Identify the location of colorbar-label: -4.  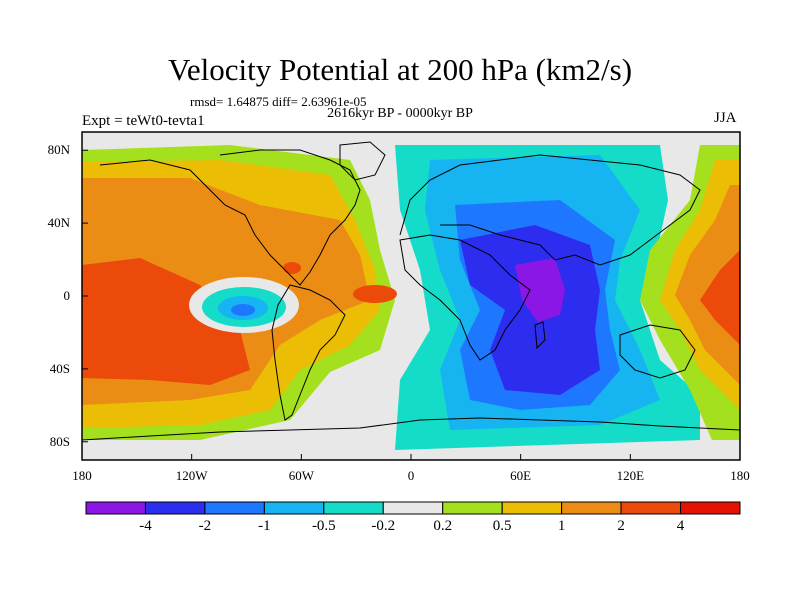
(145, 526).